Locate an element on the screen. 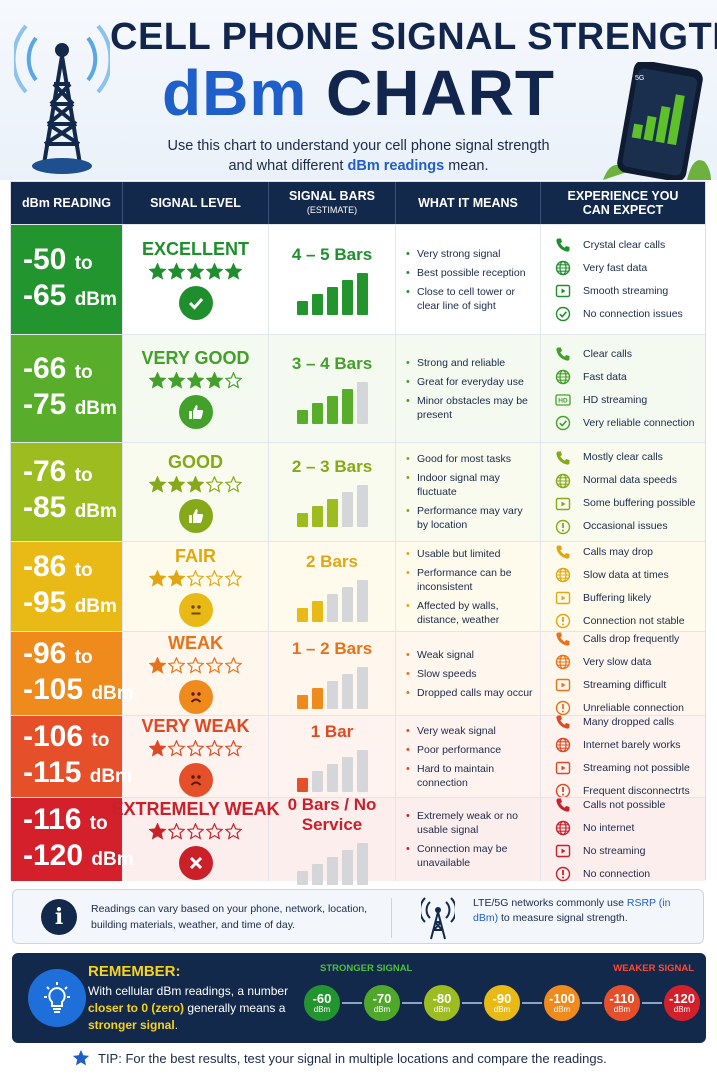  experience-text: Very fast data is located at coordinates (615, 267).